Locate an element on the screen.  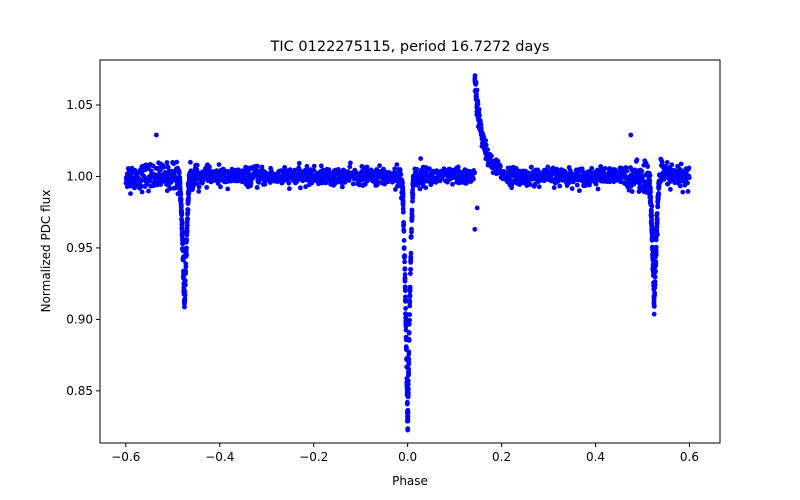
x-tick-label: 0.2 is located at coordinates (501, 457).